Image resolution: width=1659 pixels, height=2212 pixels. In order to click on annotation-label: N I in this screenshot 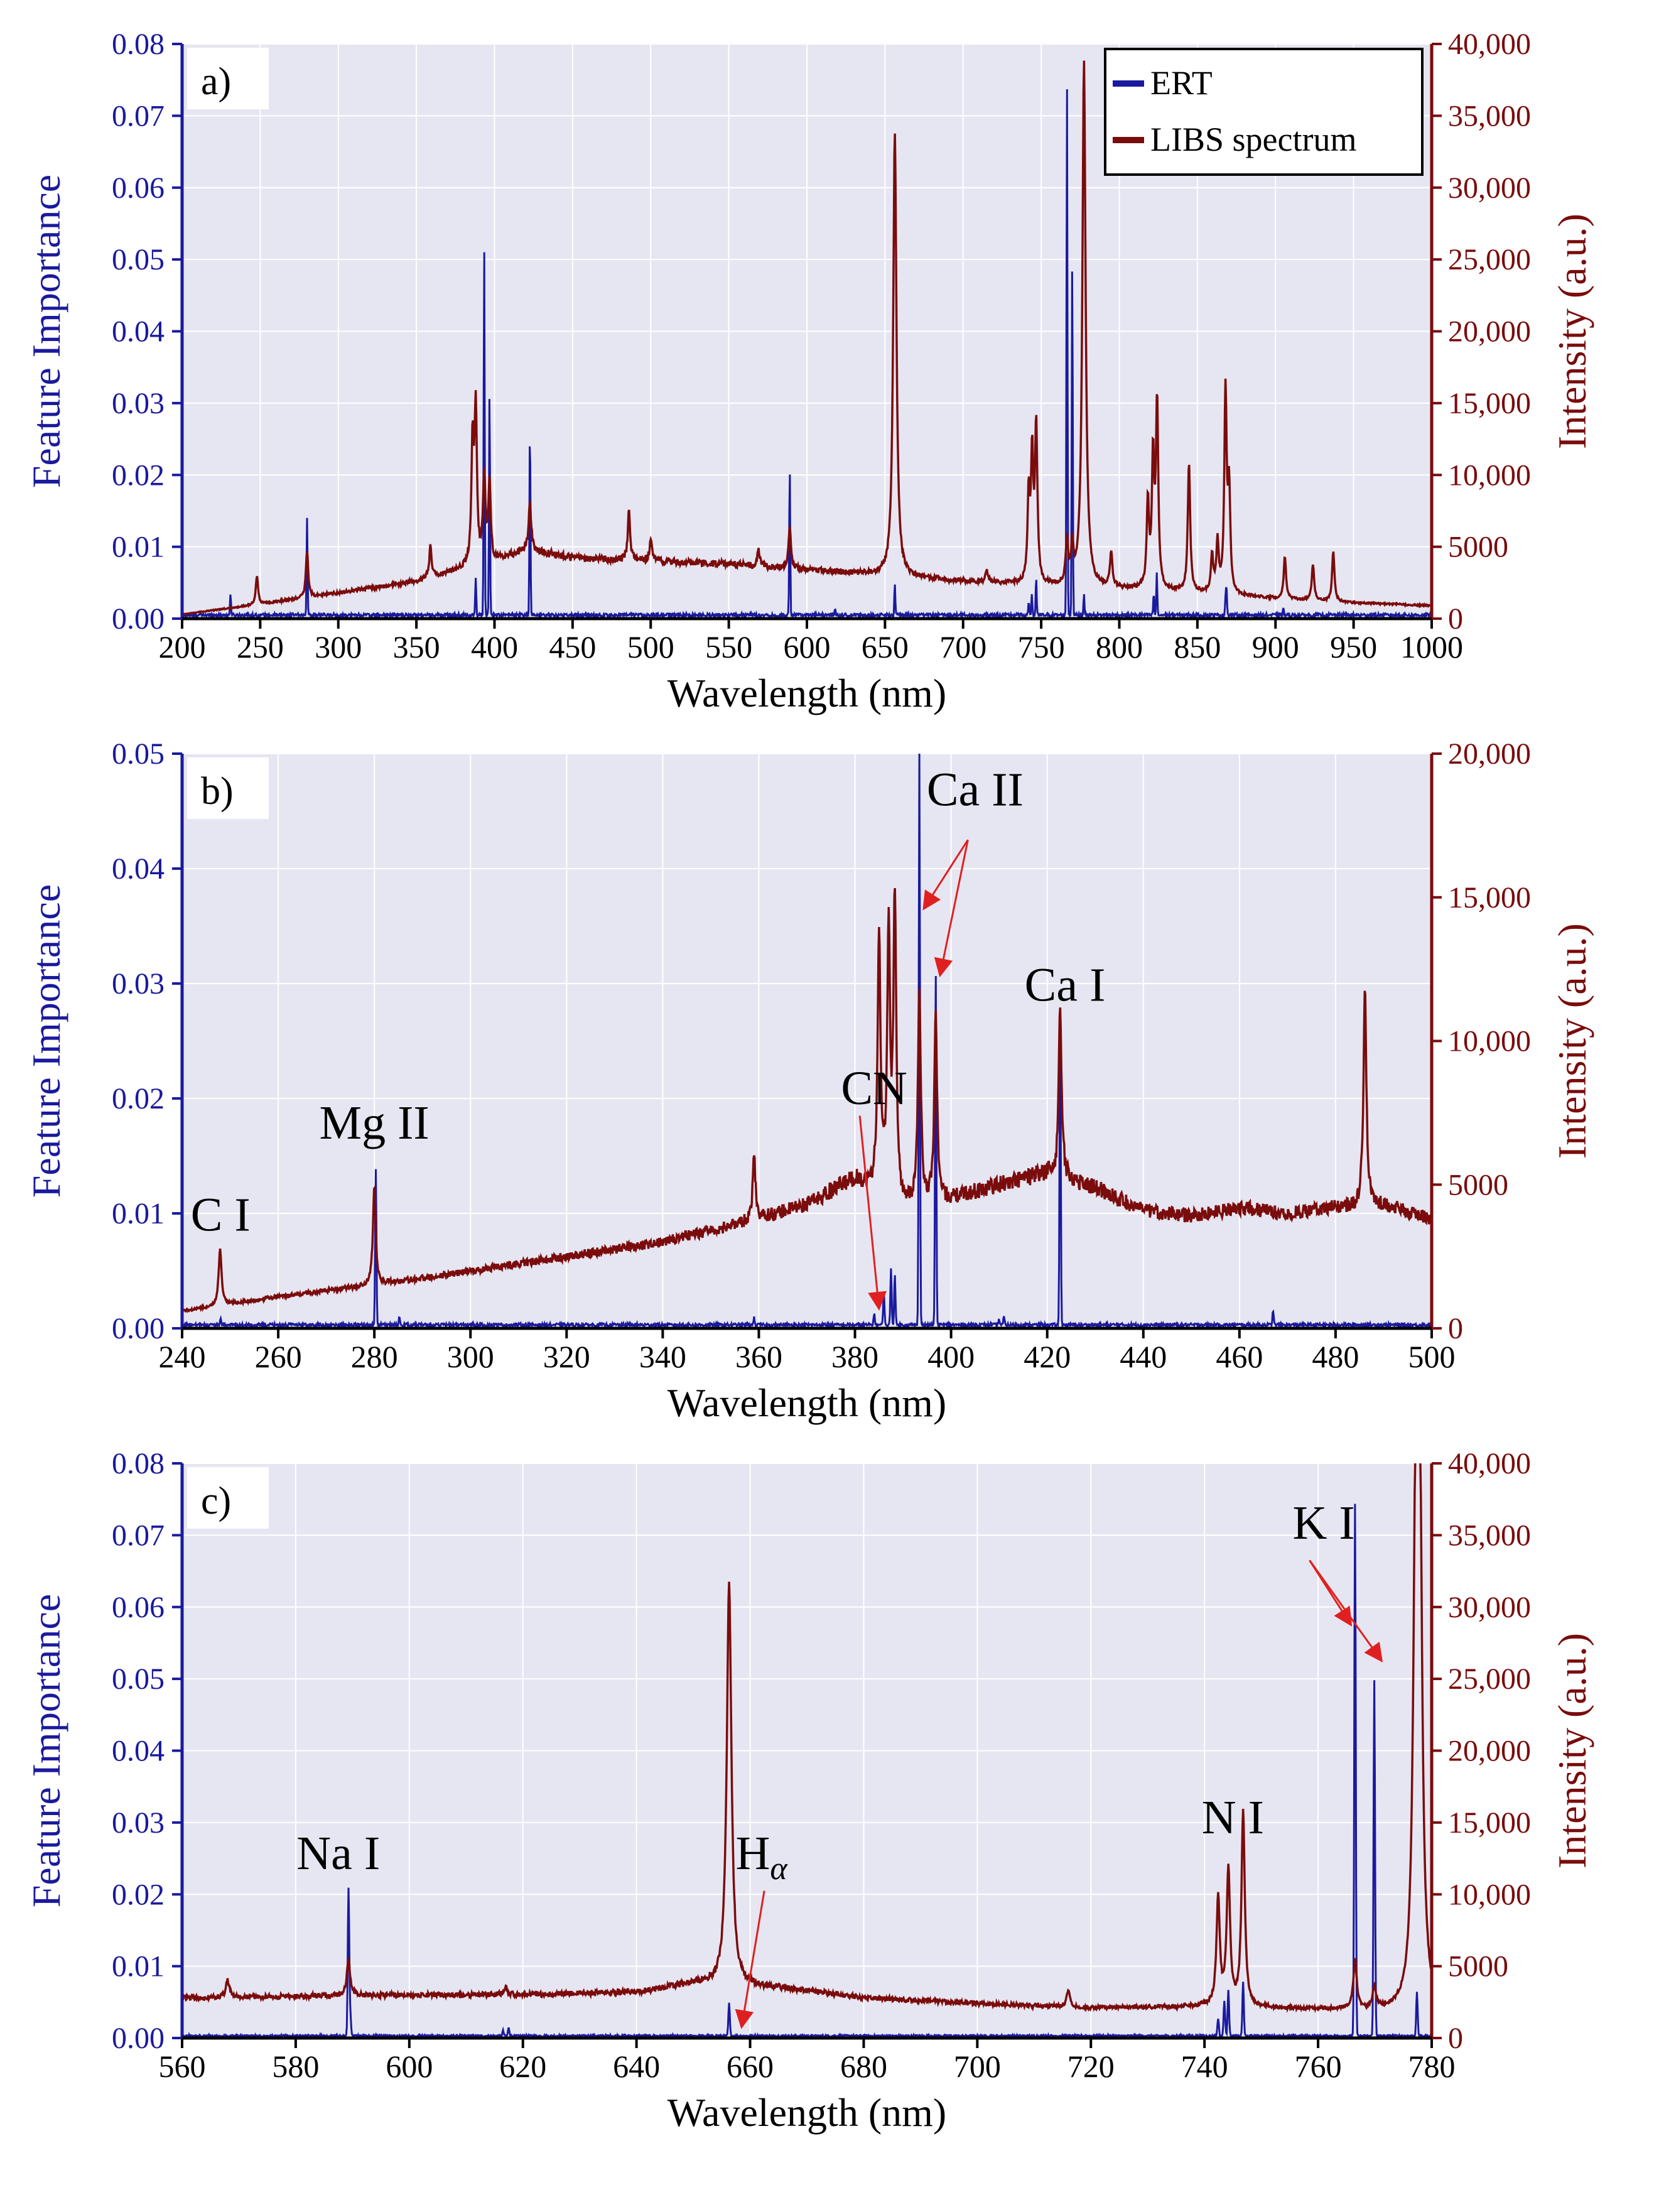, I will do `click(1233, 1818)`.